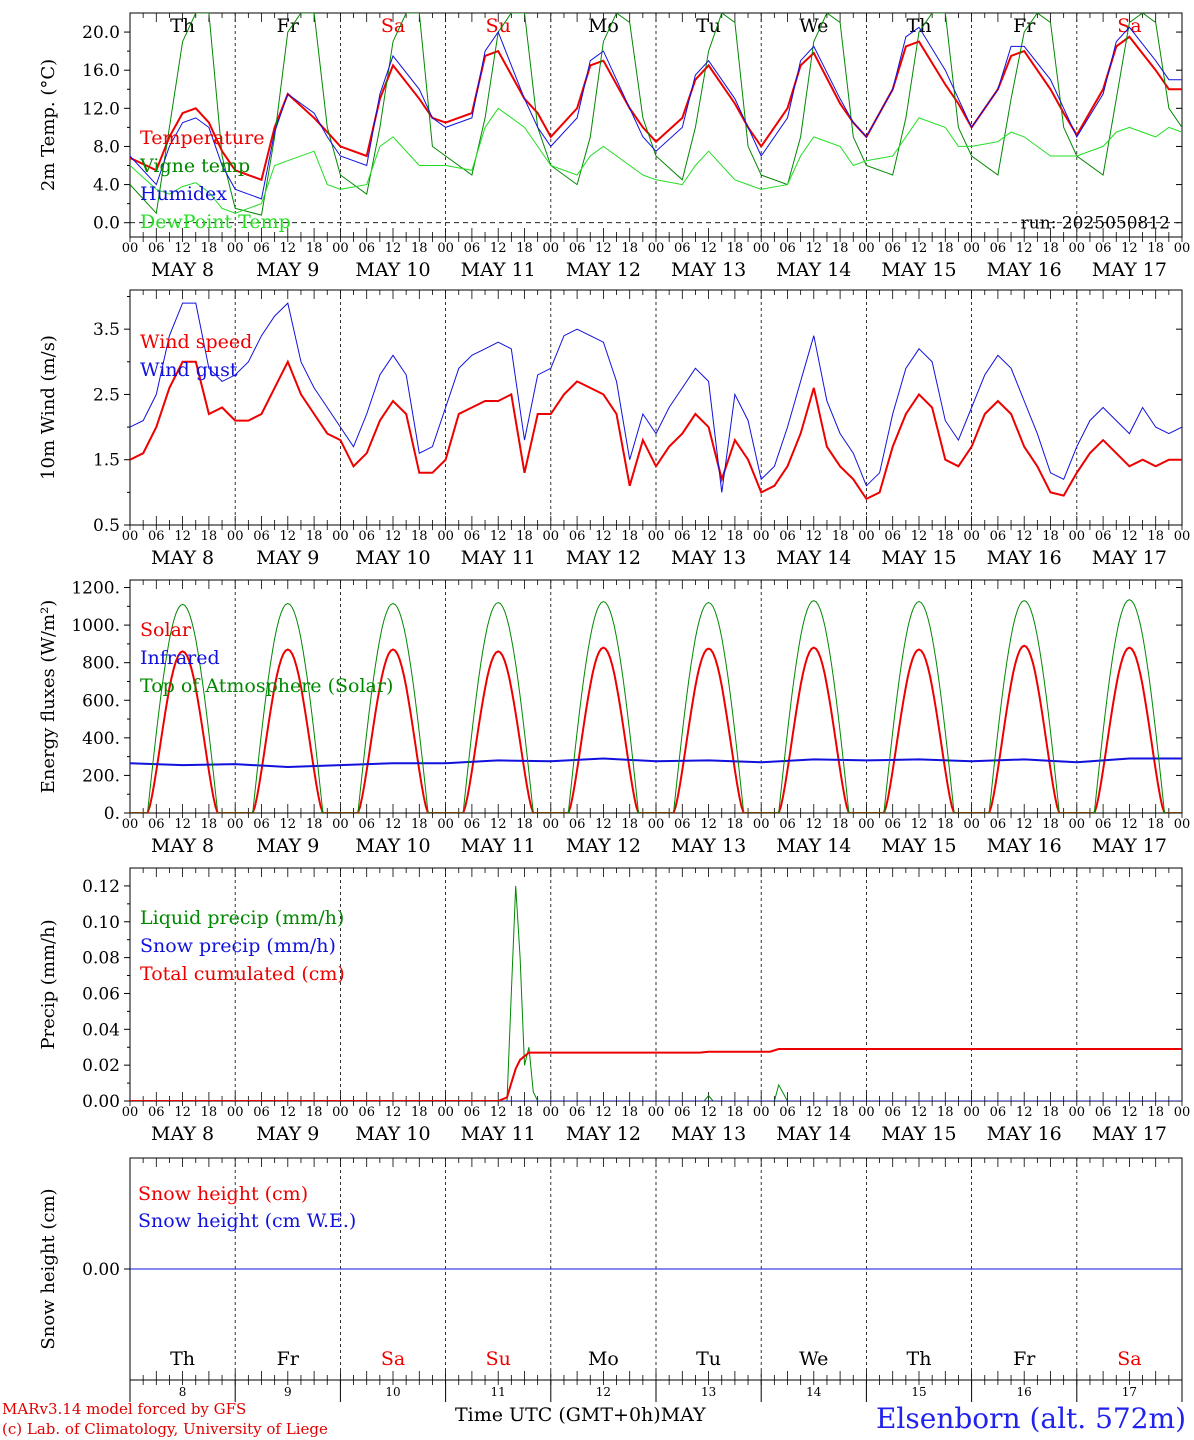 This screenshot has height=1440, width=1194. Describe the element at coordinates (101, 959) in the screenshot. I see `y-tick-label: 0.08` at that location.